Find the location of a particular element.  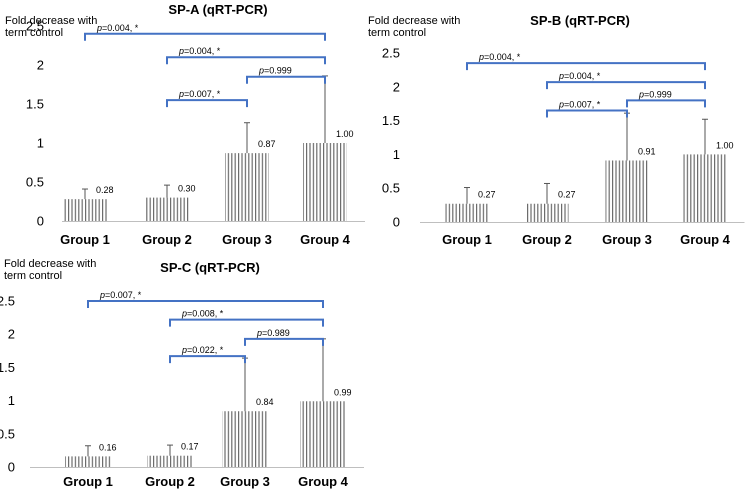

data-label: 0.87 is located at coordinates (267, 144).